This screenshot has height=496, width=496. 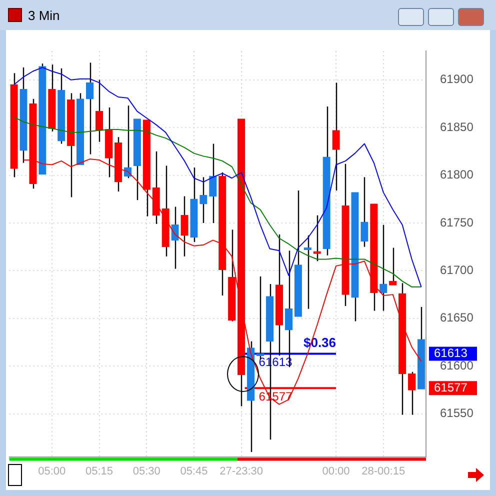 I want to click on chart-title: 3 Min, so click(x=44, y=15).